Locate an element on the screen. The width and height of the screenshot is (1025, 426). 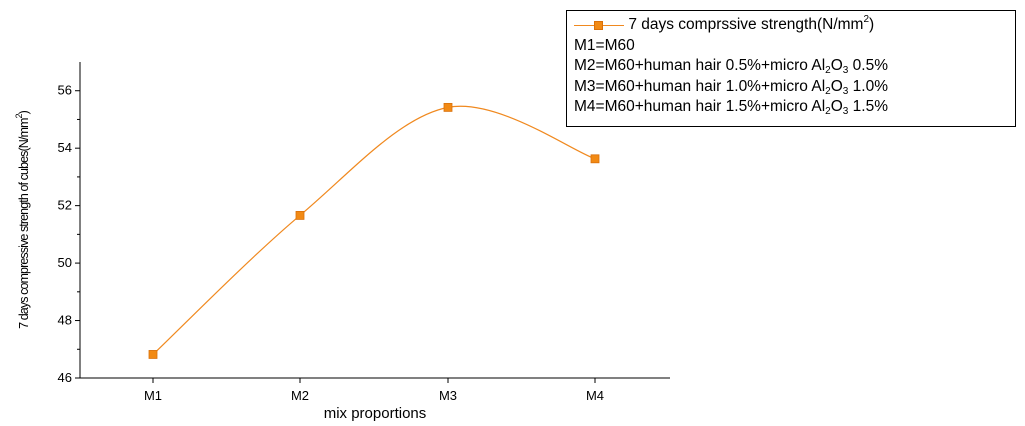
legend-m3: M3=M60+human hair 1.0%+micro Al2O3 1.0% is located at coordinates (794, 87).